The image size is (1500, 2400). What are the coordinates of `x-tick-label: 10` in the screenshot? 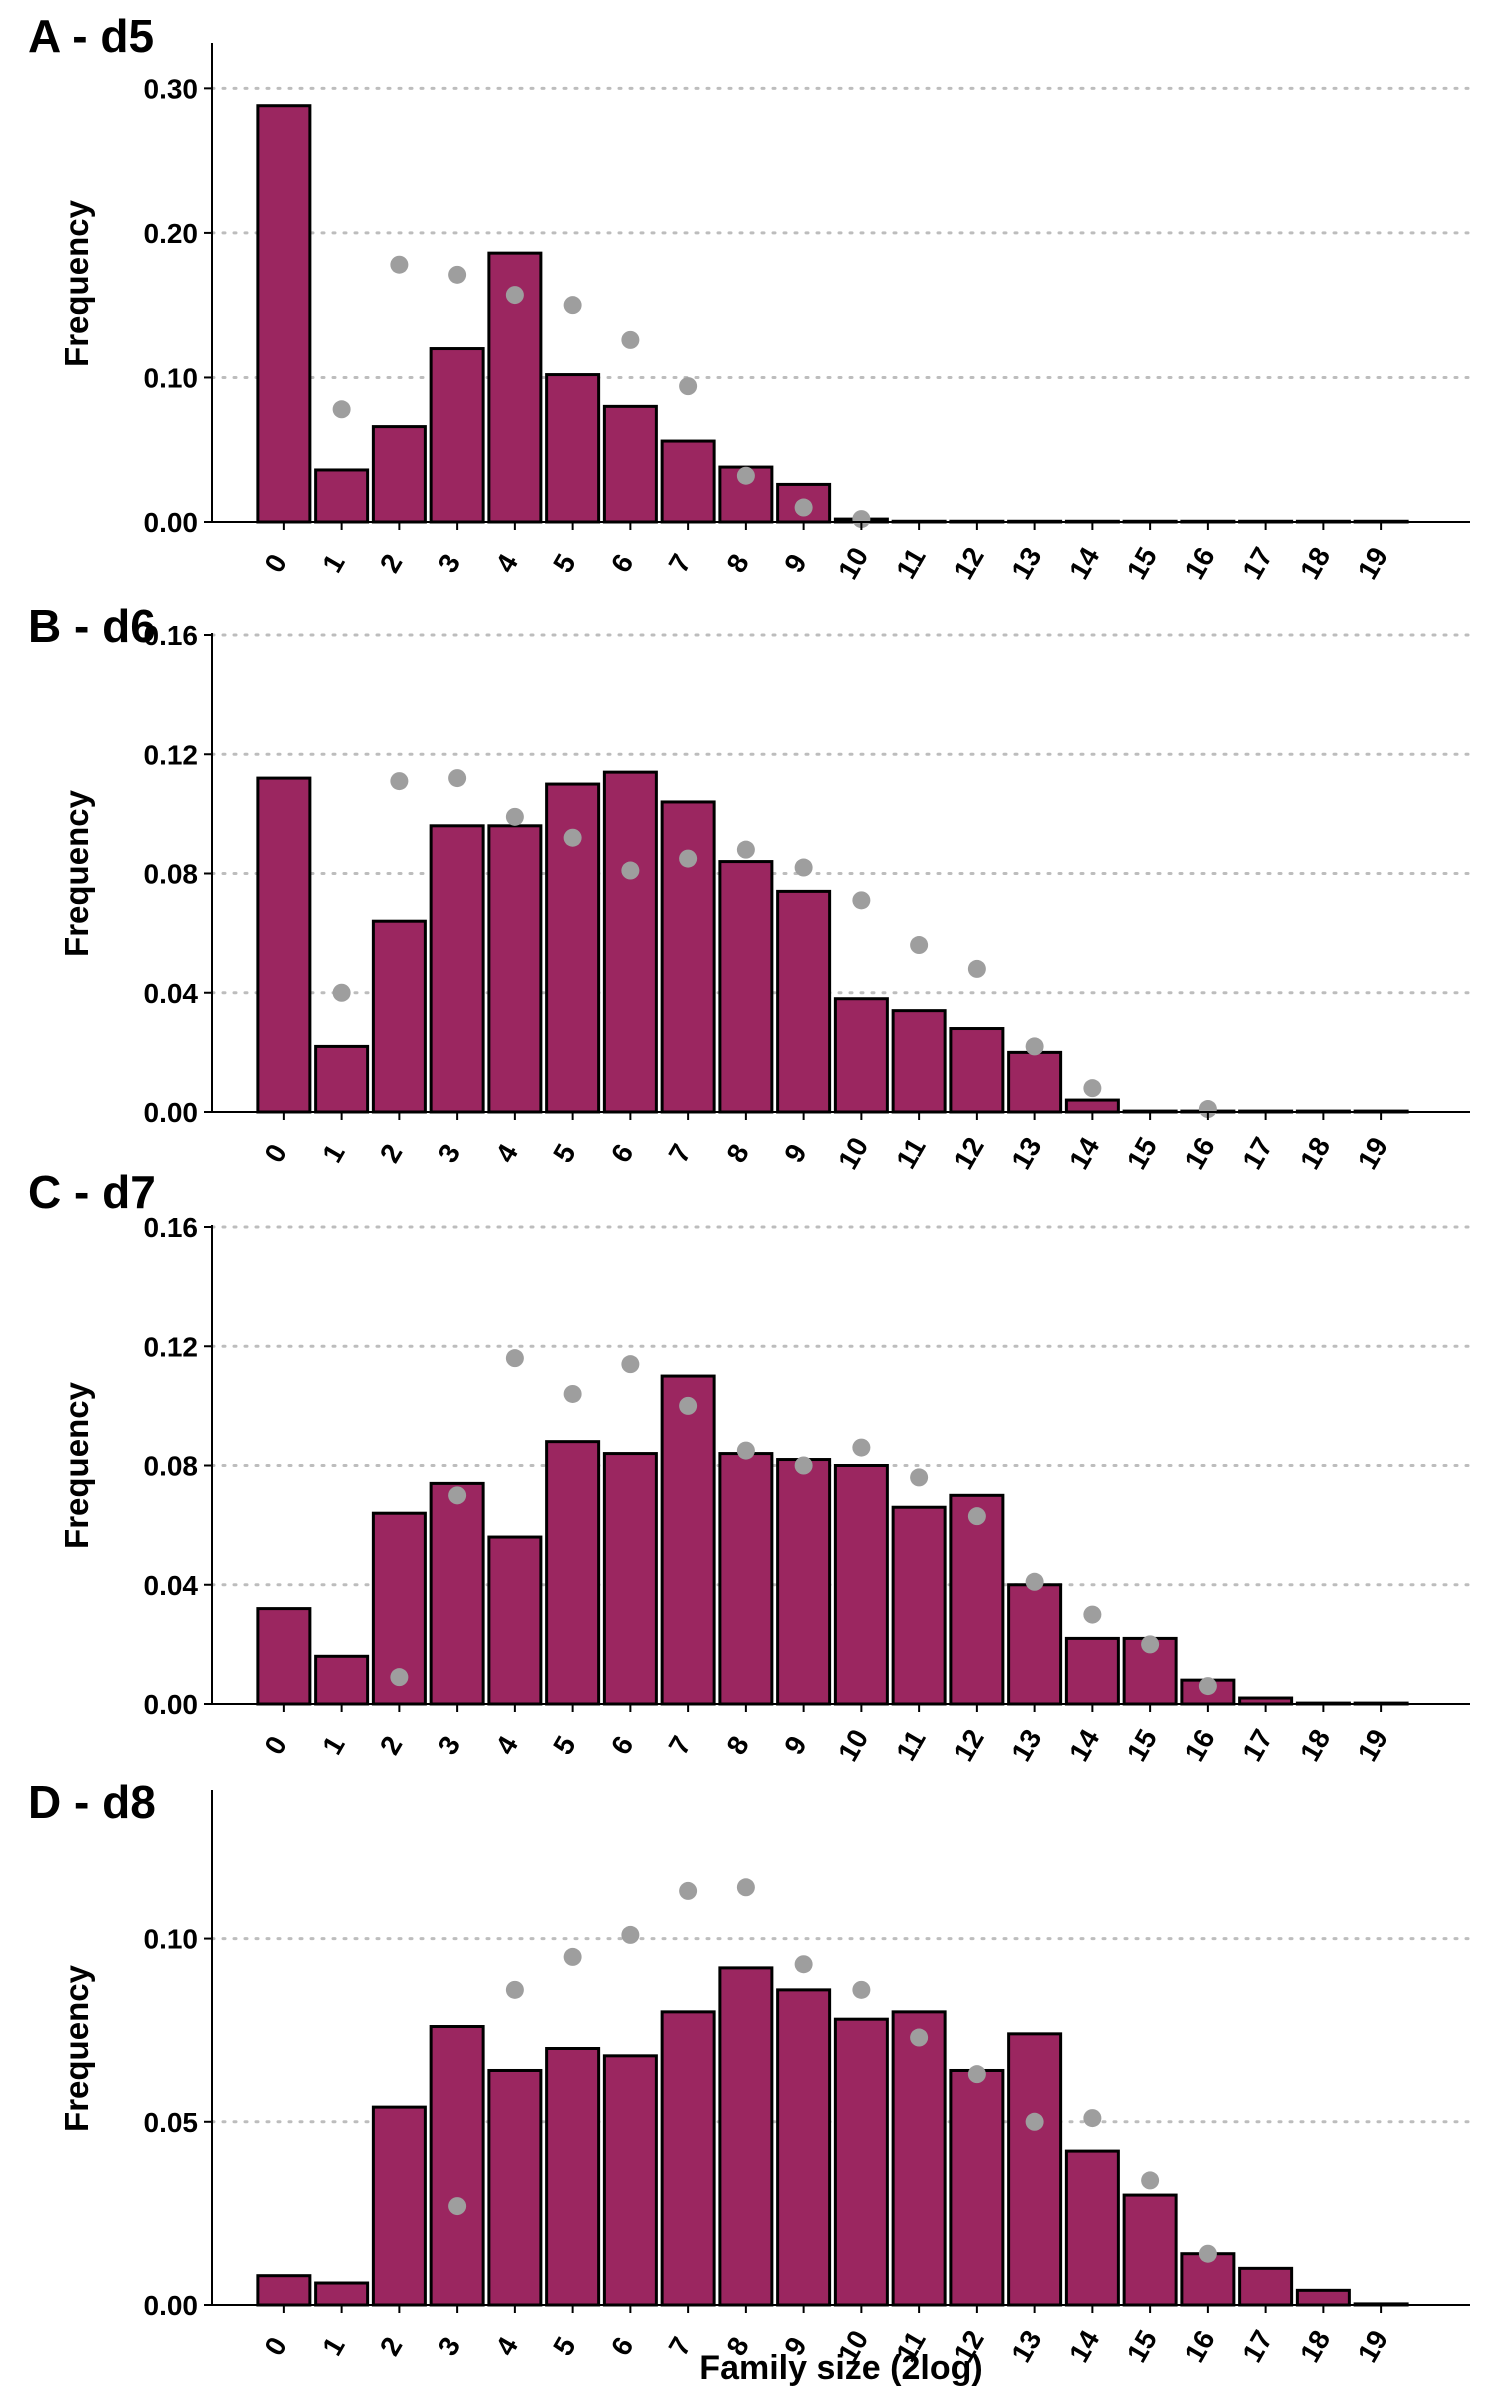 It's located at (853, 1153).